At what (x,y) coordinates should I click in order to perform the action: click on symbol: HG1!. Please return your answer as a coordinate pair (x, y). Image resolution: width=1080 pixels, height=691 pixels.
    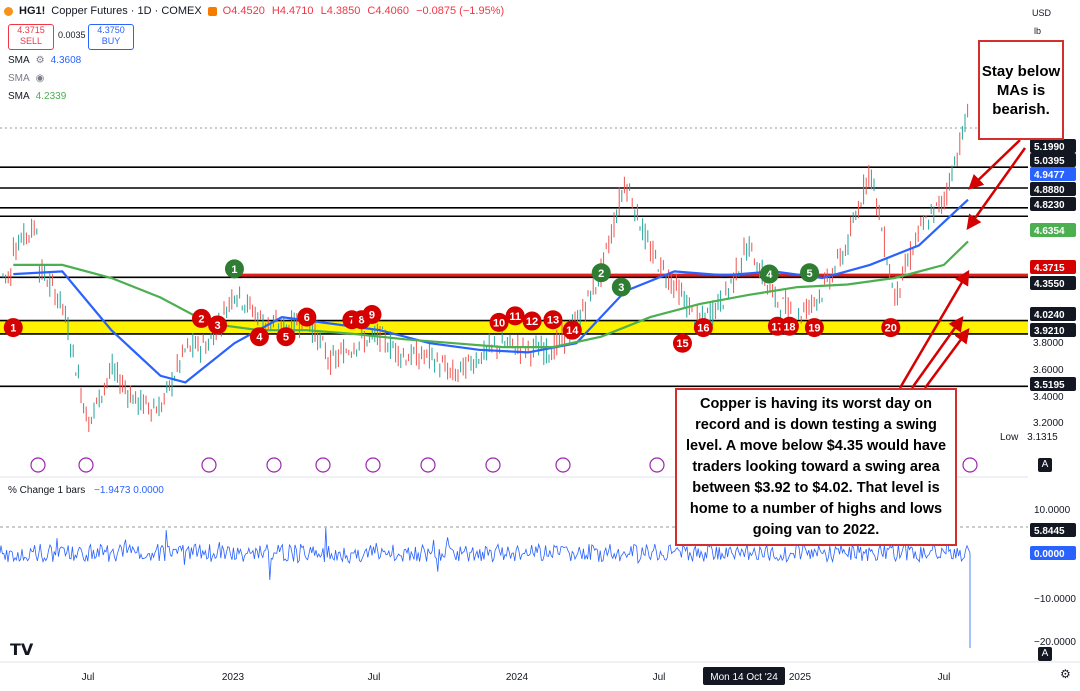
    Looking at the image, I should click on (32, 11).